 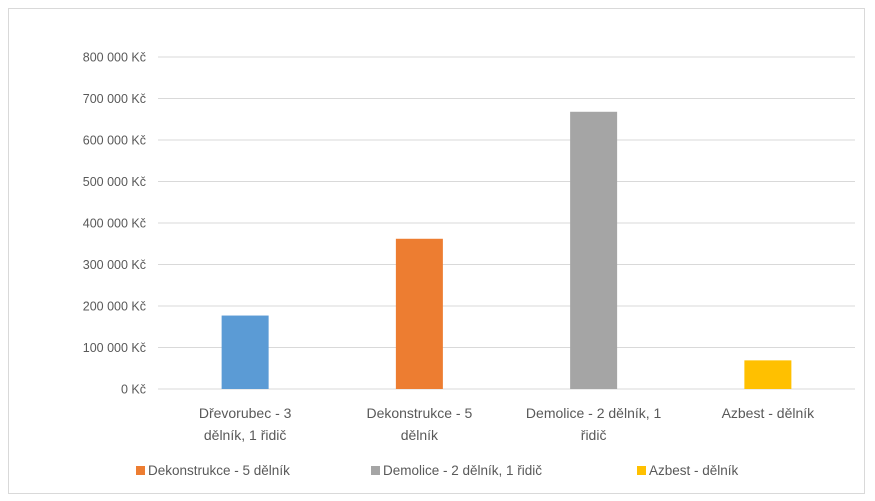 I want to click on y-tick-label: 400 000 Kč, so click(x=114, y=224).